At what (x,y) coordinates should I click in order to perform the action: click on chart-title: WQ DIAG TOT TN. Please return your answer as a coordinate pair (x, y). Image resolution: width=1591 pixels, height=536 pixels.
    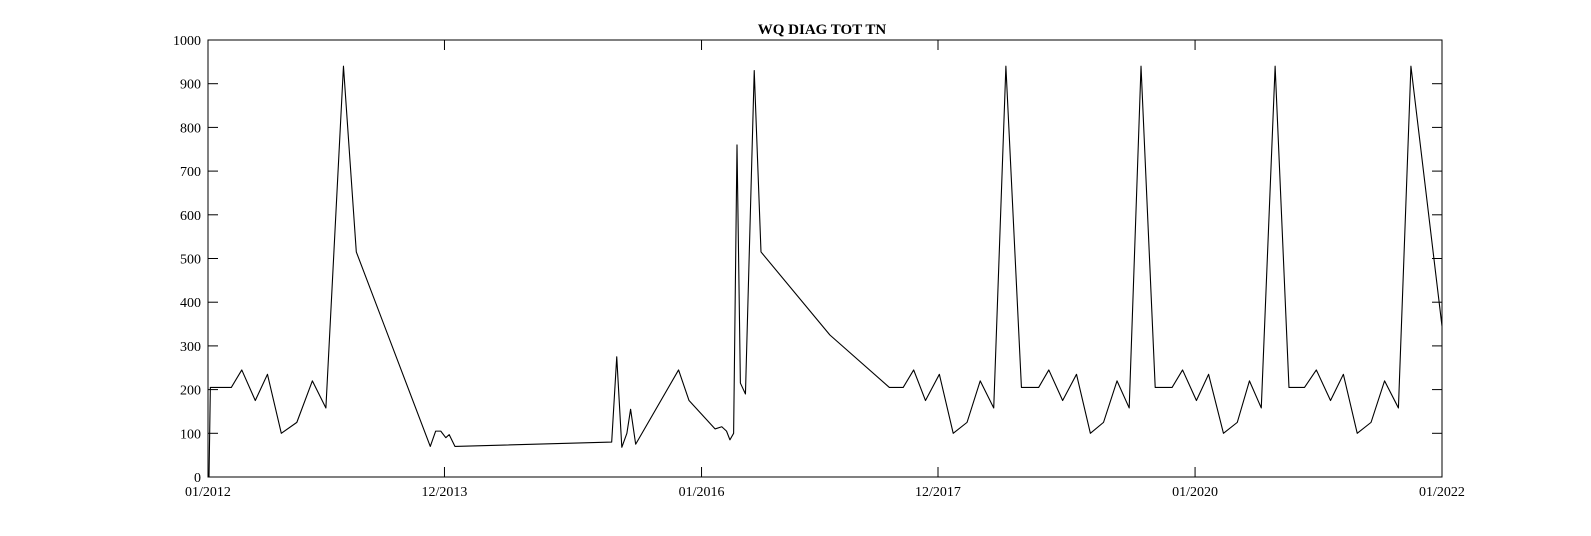
    Looking at the image, I should click on (822, 30).